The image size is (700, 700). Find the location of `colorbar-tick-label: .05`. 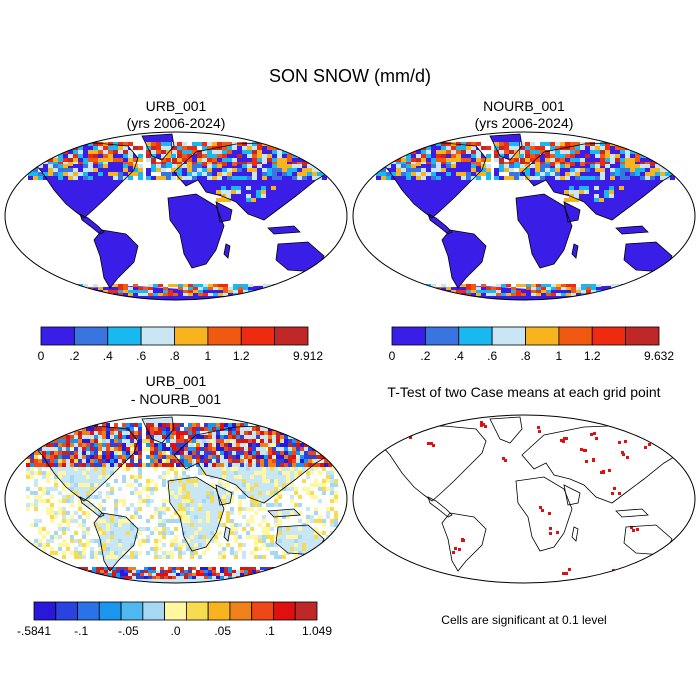

colorbar-tick-label: .05 is located at coordinates (222, 631).